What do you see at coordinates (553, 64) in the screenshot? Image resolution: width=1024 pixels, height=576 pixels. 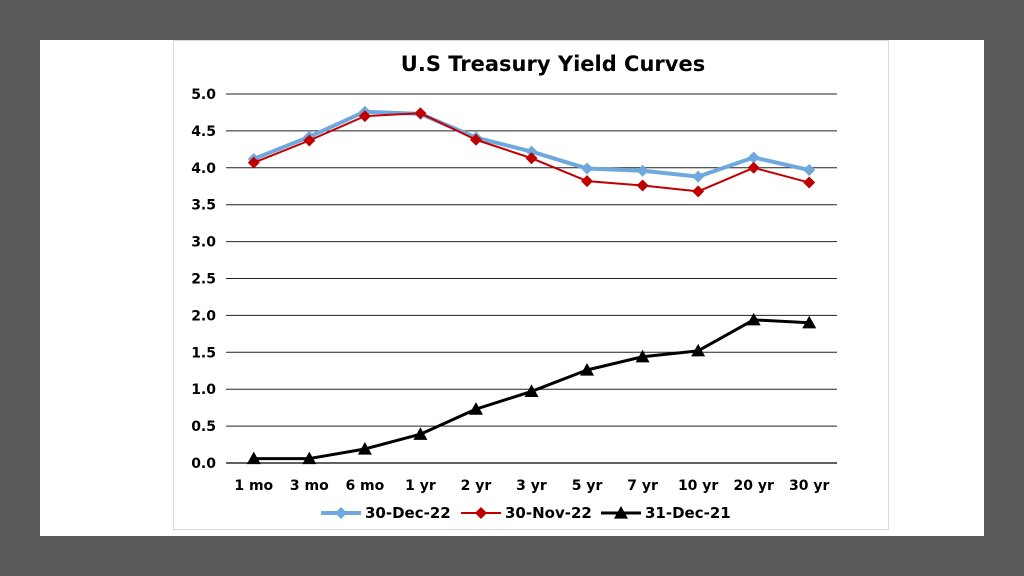 I see `chart-title: U.S Treasury Yield Curves` at bounding box center [553, 64].